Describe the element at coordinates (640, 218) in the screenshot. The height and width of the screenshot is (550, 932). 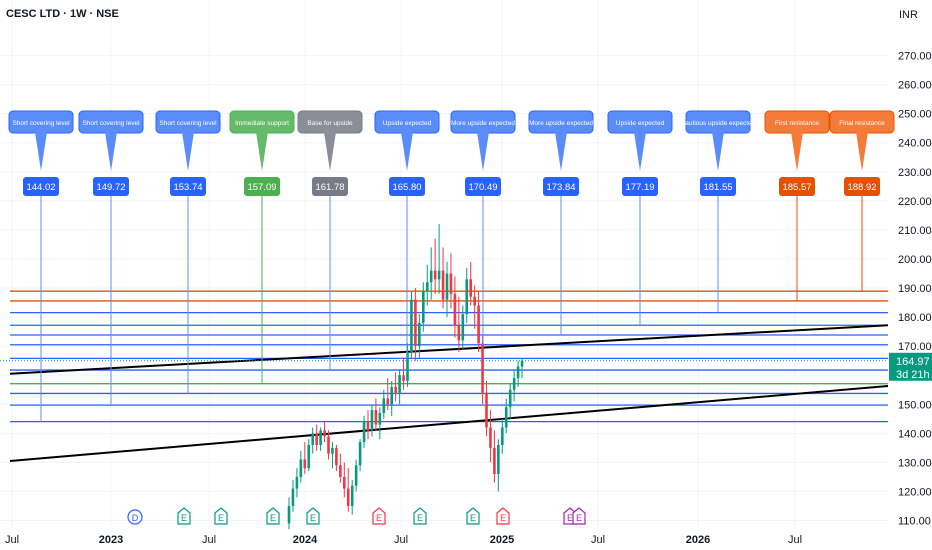
I see `level-callout: Upside expected 177.19` at that location.